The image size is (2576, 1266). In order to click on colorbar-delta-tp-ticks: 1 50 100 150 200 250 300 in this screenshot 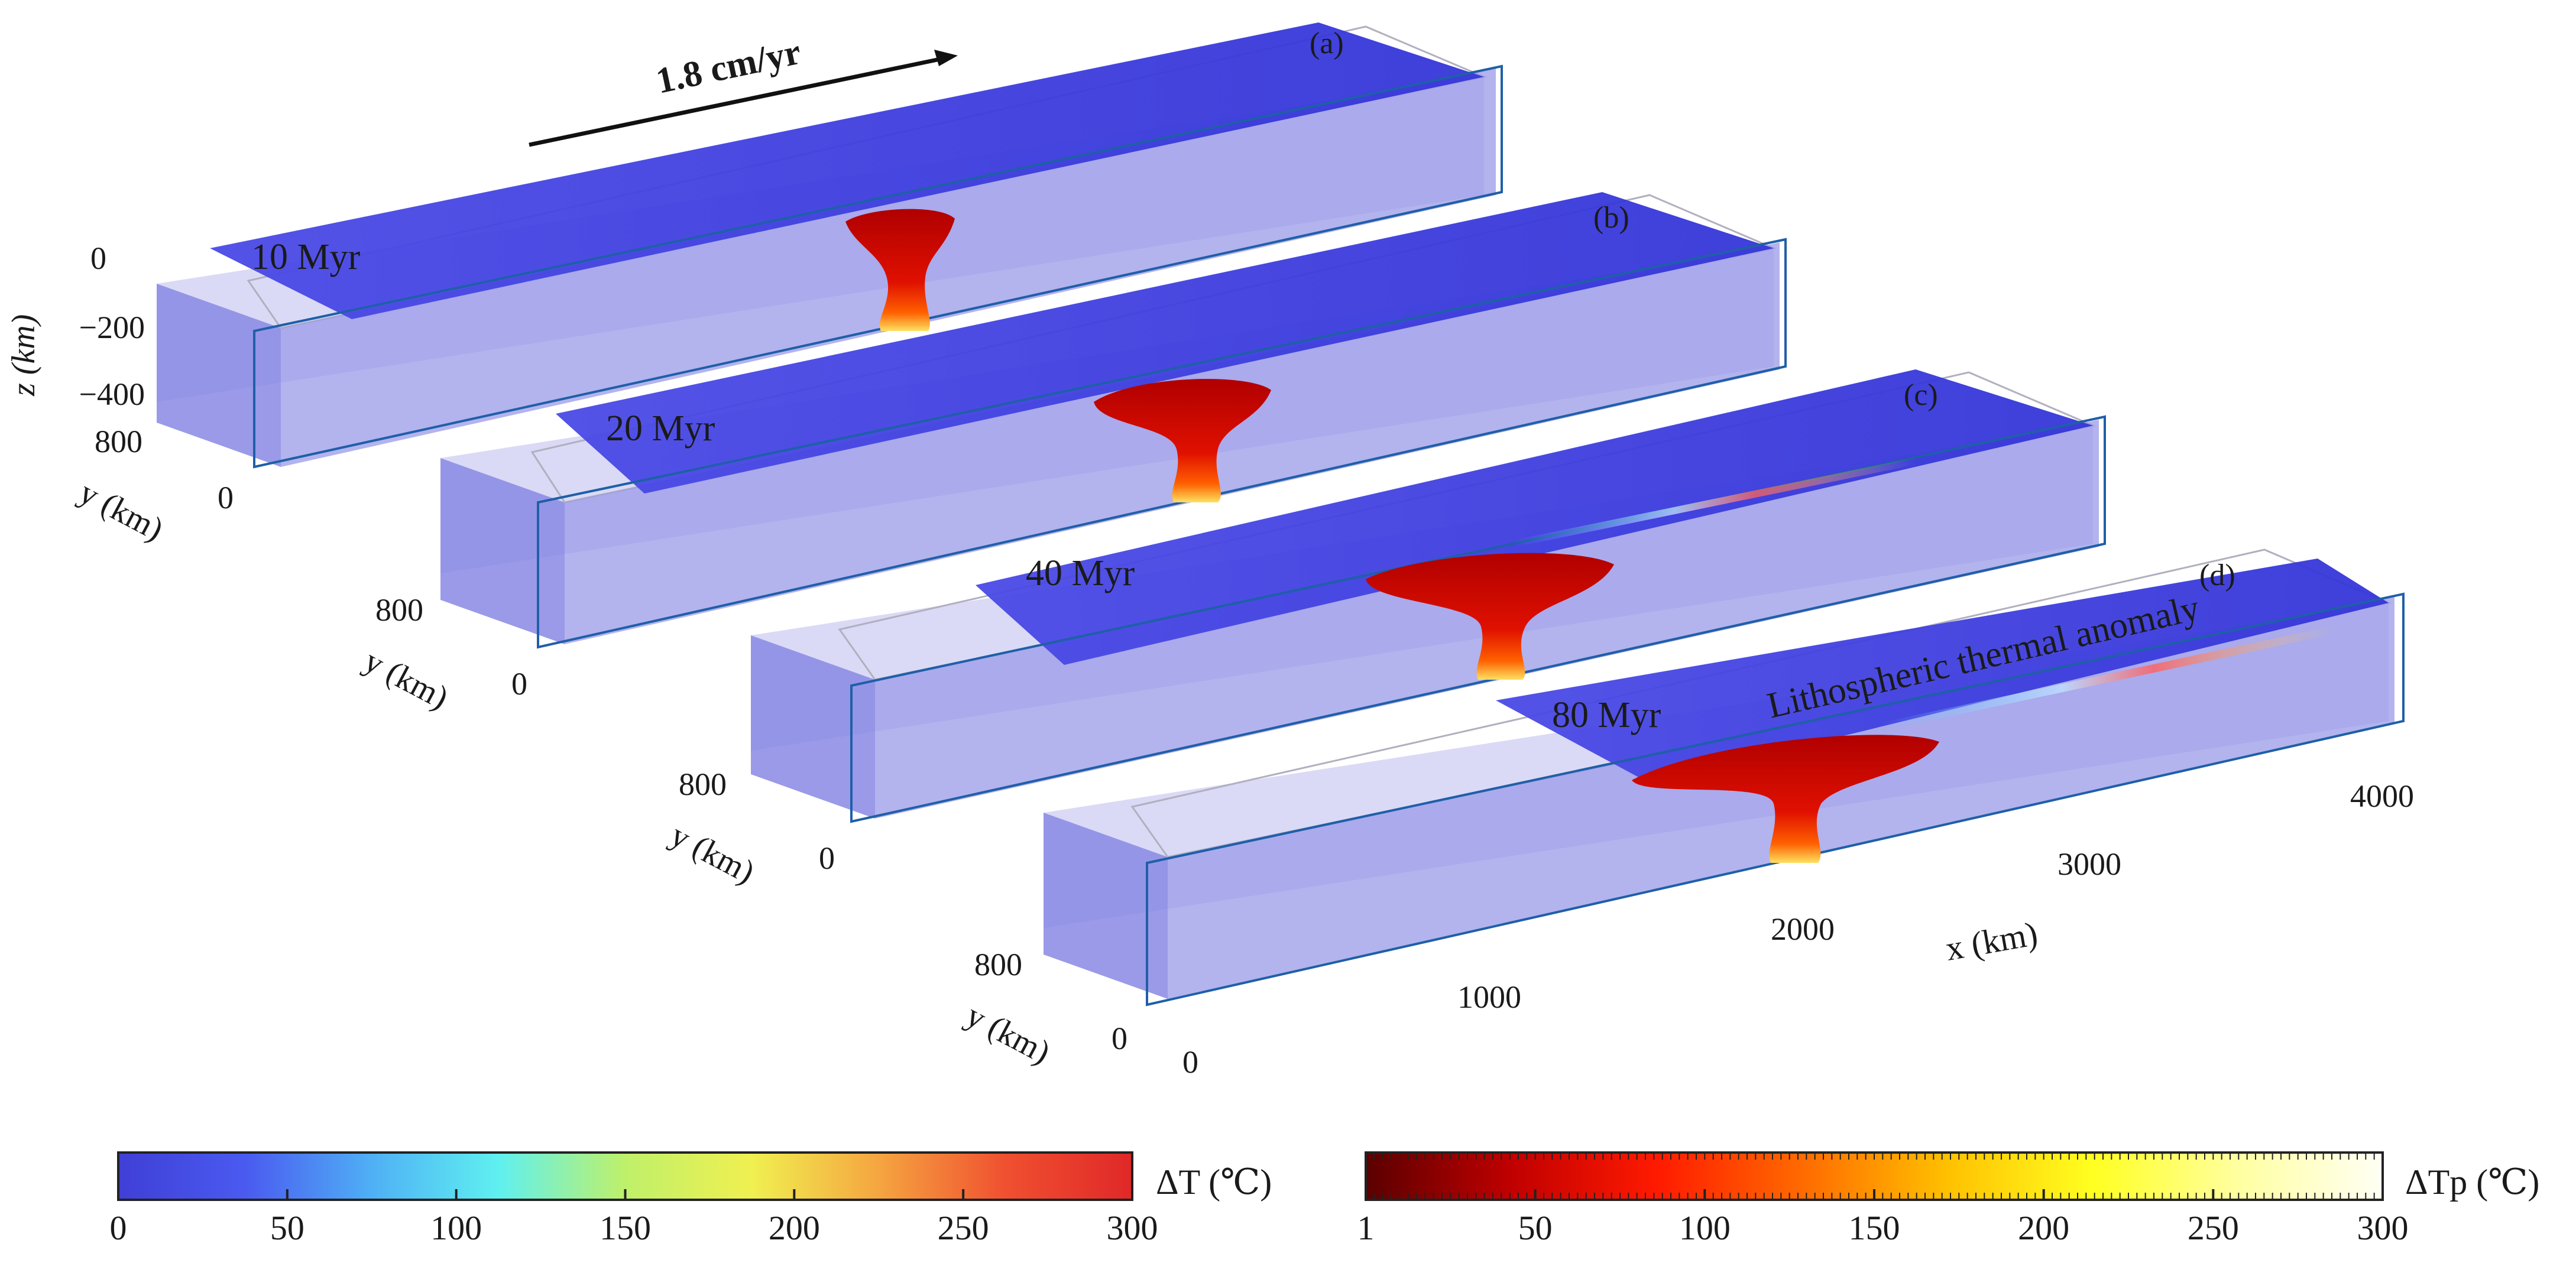, I will do `click(1883, 1218)`.